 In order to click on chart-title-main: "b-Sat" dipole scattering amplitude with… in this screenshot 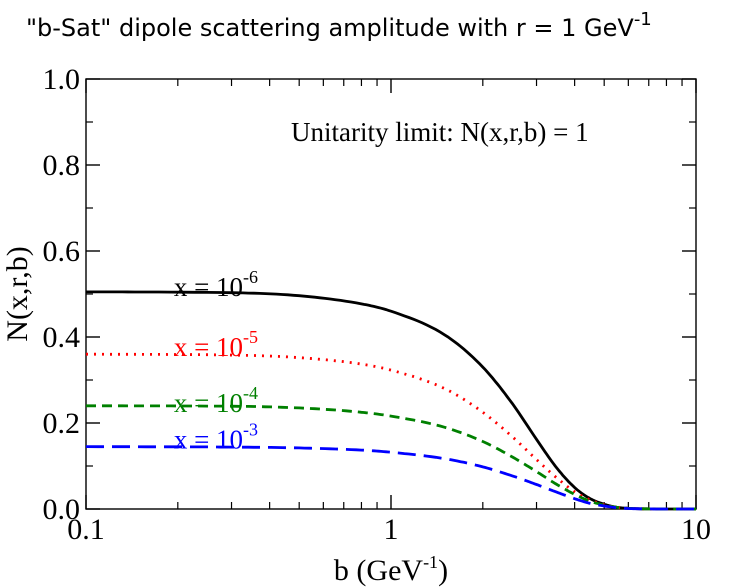, I will do `click(330, 28)`.